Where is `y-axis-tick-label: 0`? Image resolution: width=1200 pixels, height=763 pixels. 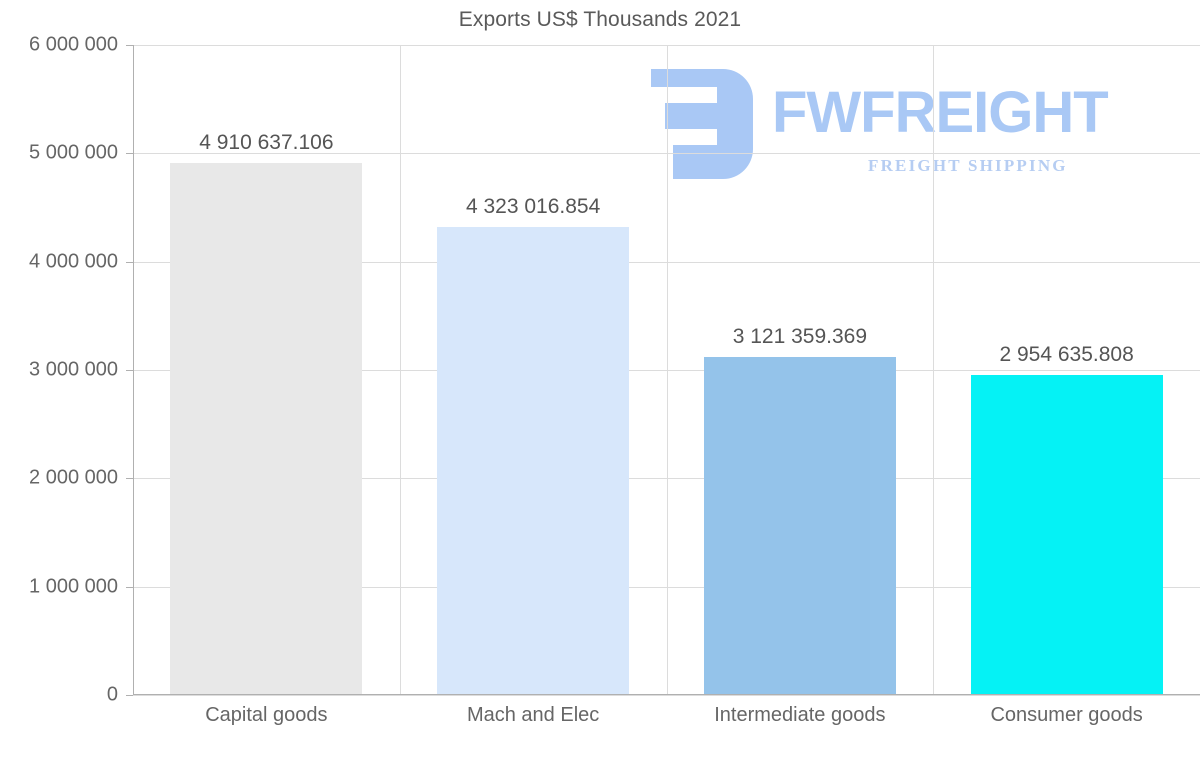 y-axis-tick-label: 0 is located at coordinates (112, 694).